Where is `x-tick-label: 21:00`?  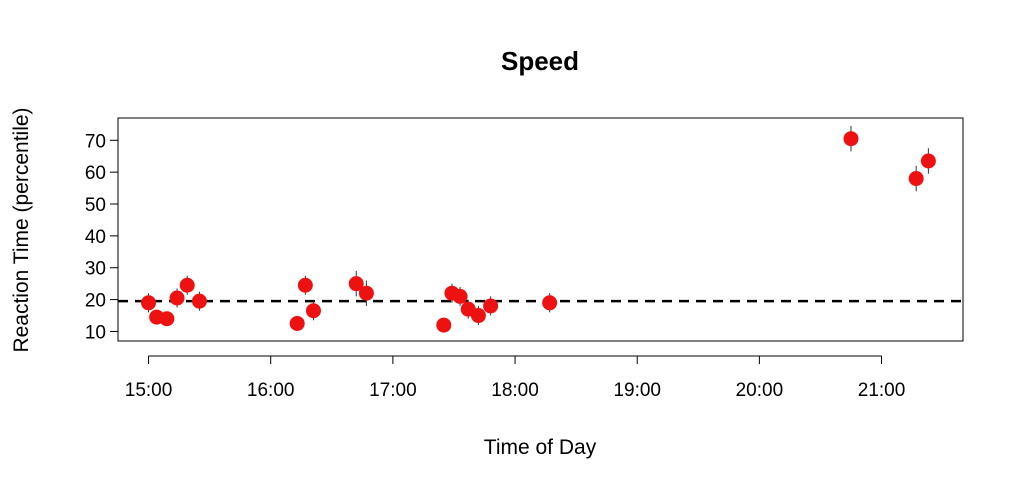 x-tick-label: 21:00 is located at coordinates (882, 390).